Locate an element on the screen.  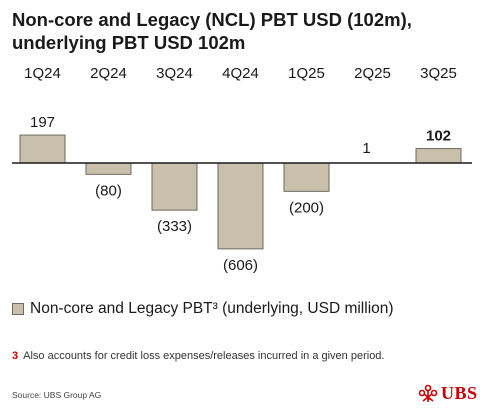
legend-swatch is located at coordinates (18, 309).